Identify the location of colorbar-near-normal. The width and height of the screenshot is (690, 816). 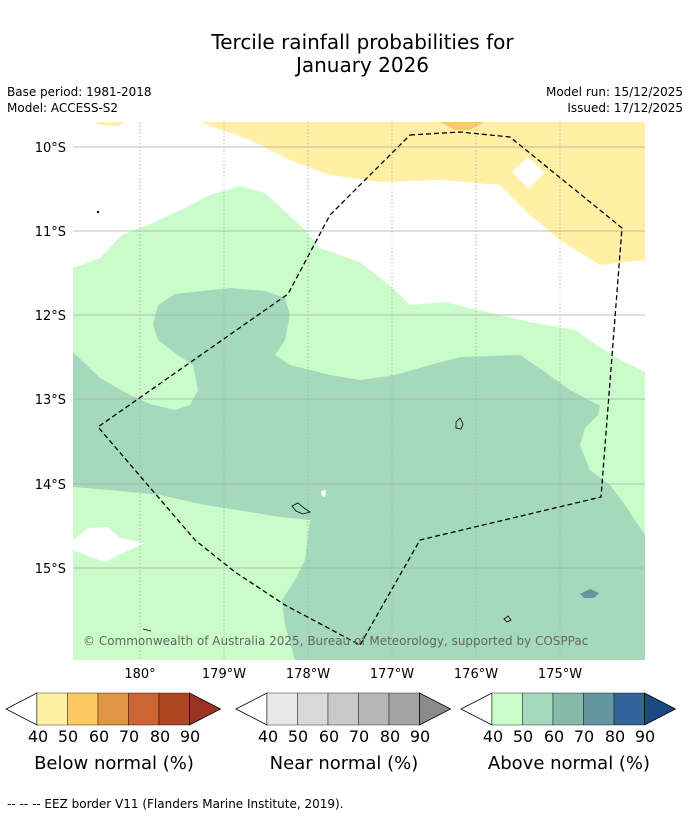
(343, 709).